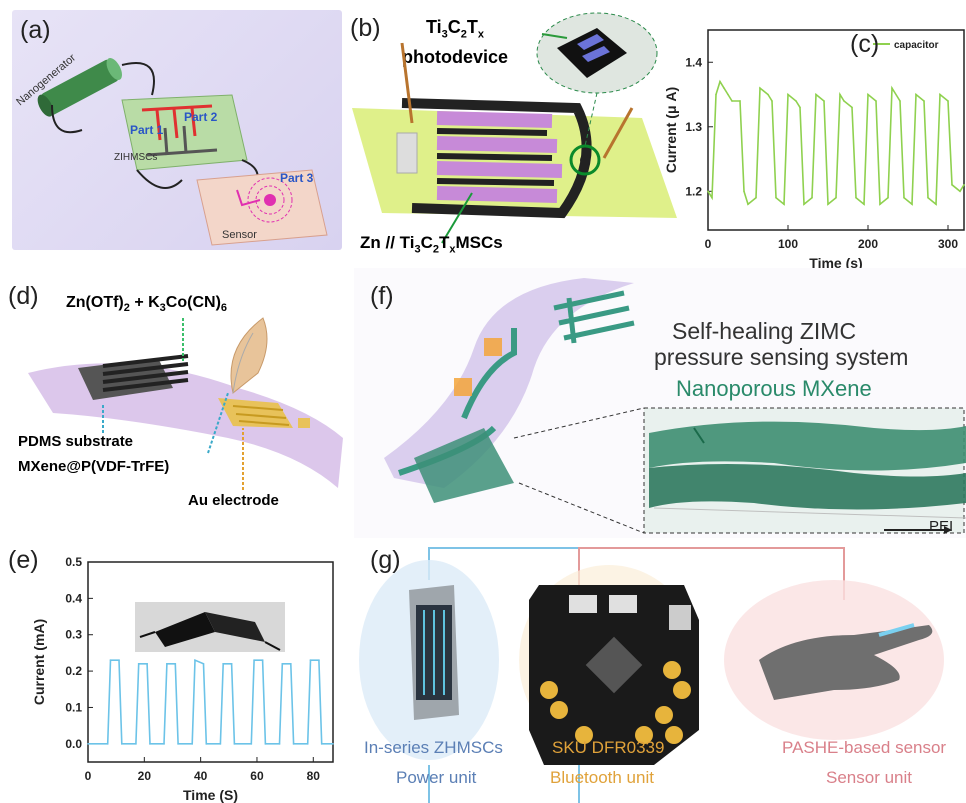 This screenshot has width=966, height=803. What do you see at coordinates (436, 777) in the screenshot?
I see `power-sub: Power unit` at bounding box center [436, 777].